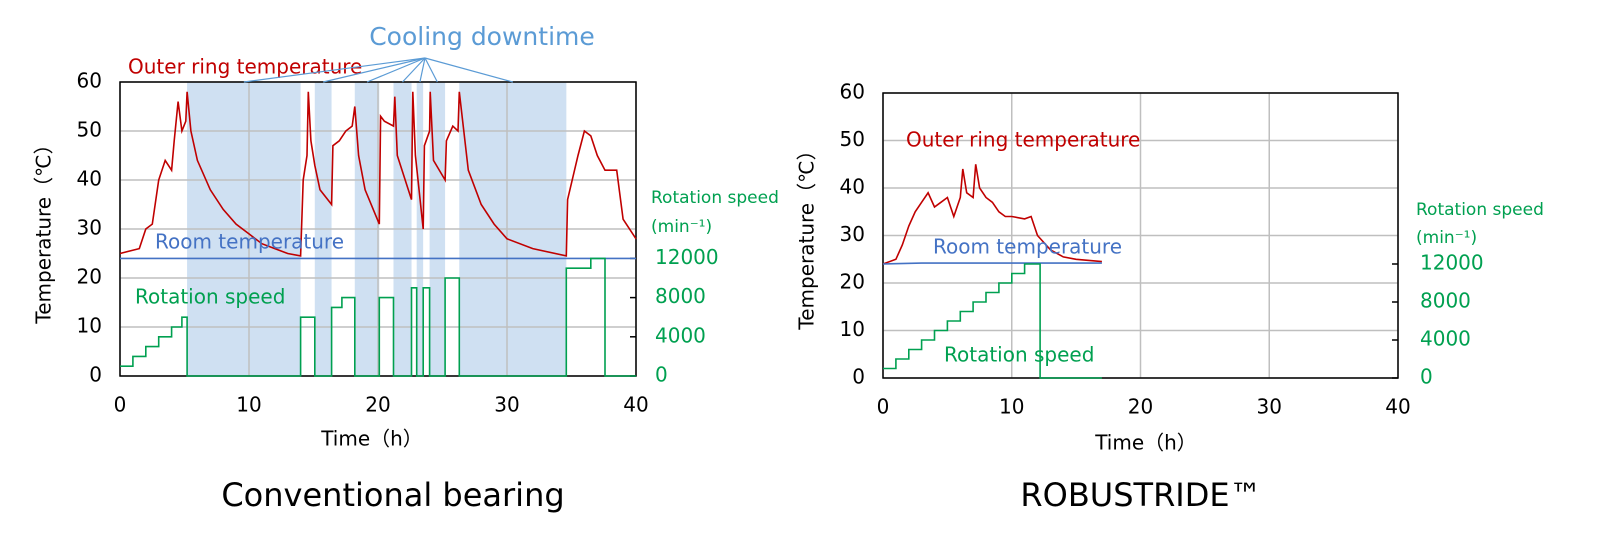  Describe the element at coordinates (1140, 495) in the screenshot. I see `chart-caption: ROBUSTRIDE™` at that location.